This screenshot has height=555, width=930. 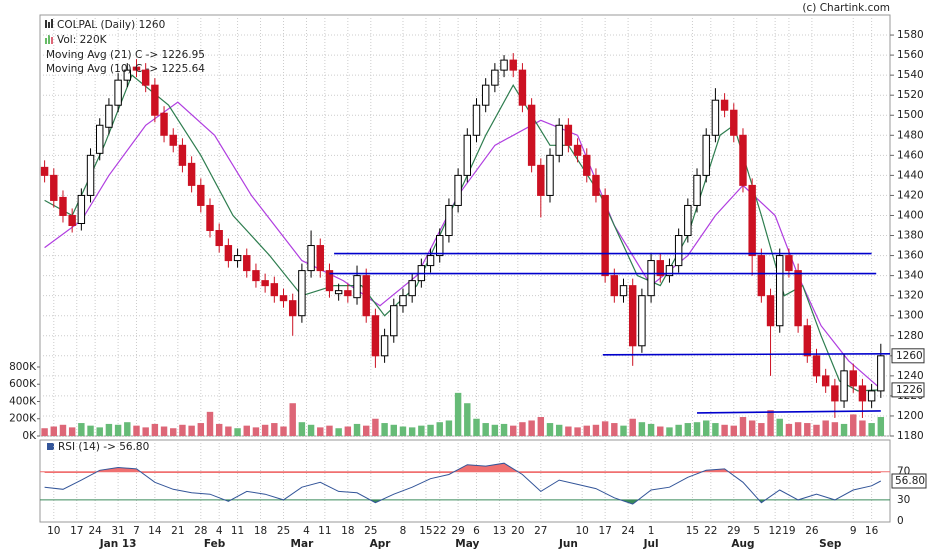 What do you see at coordinates (909, 390) in the screenshot?
I see `price-marker-label: 1226` at bounding box center [909, 390].